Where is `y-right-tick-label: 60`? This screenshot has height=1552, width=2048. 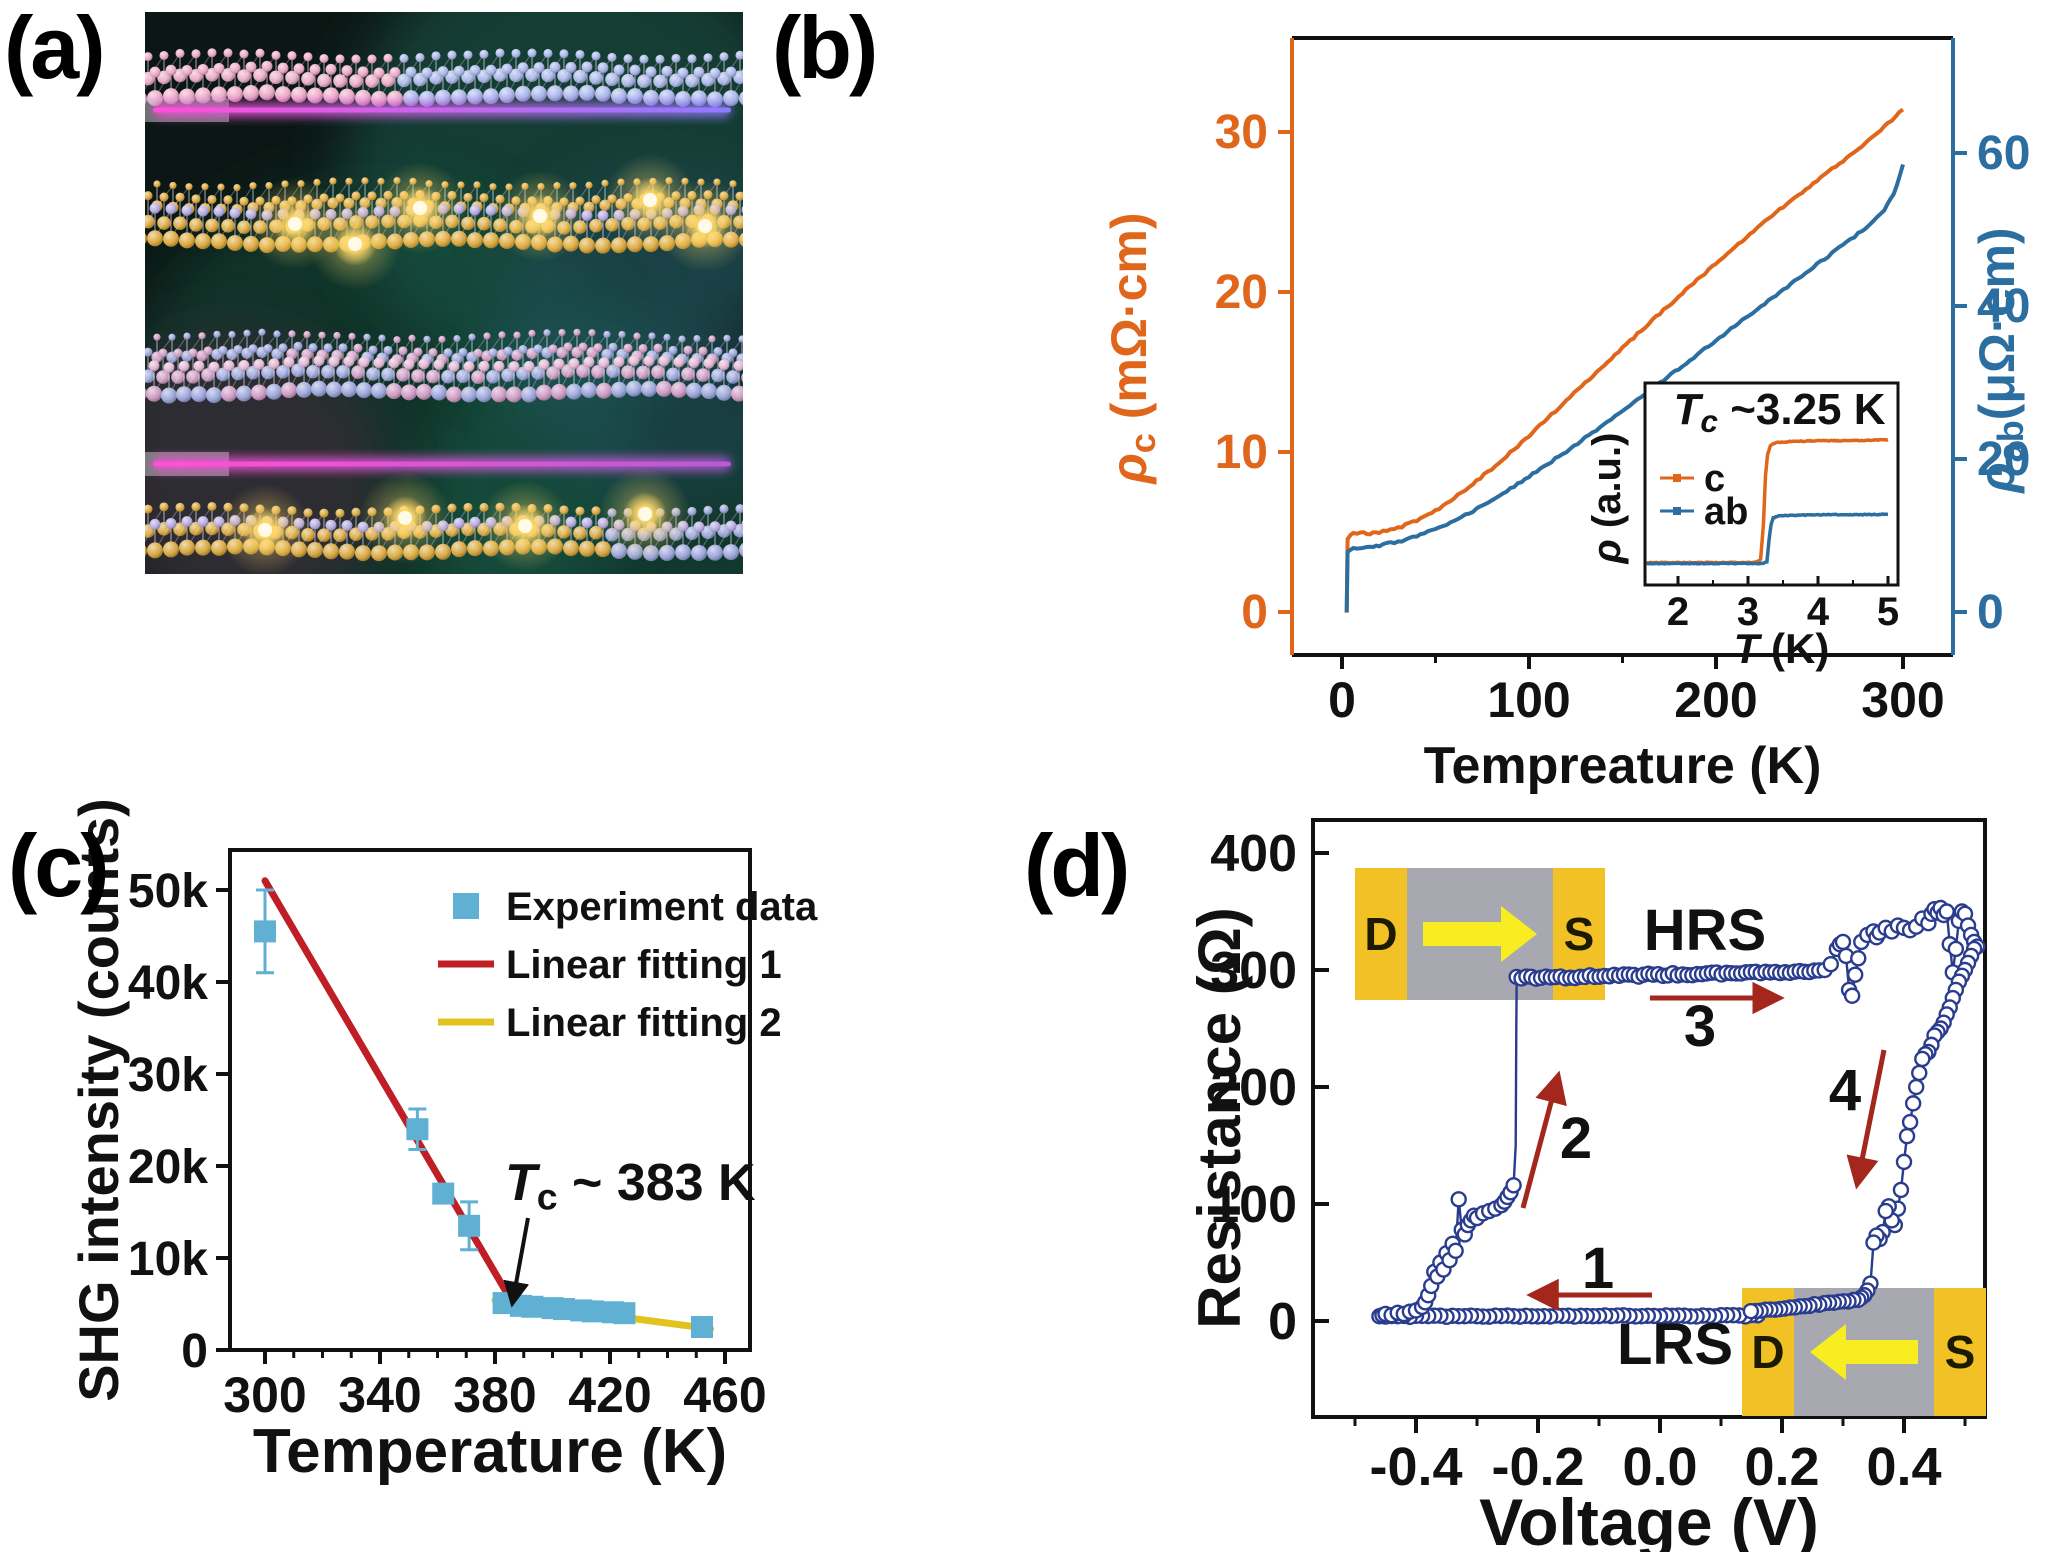
y-right-tick-label: 60 is located at coordinates (2003, 153).